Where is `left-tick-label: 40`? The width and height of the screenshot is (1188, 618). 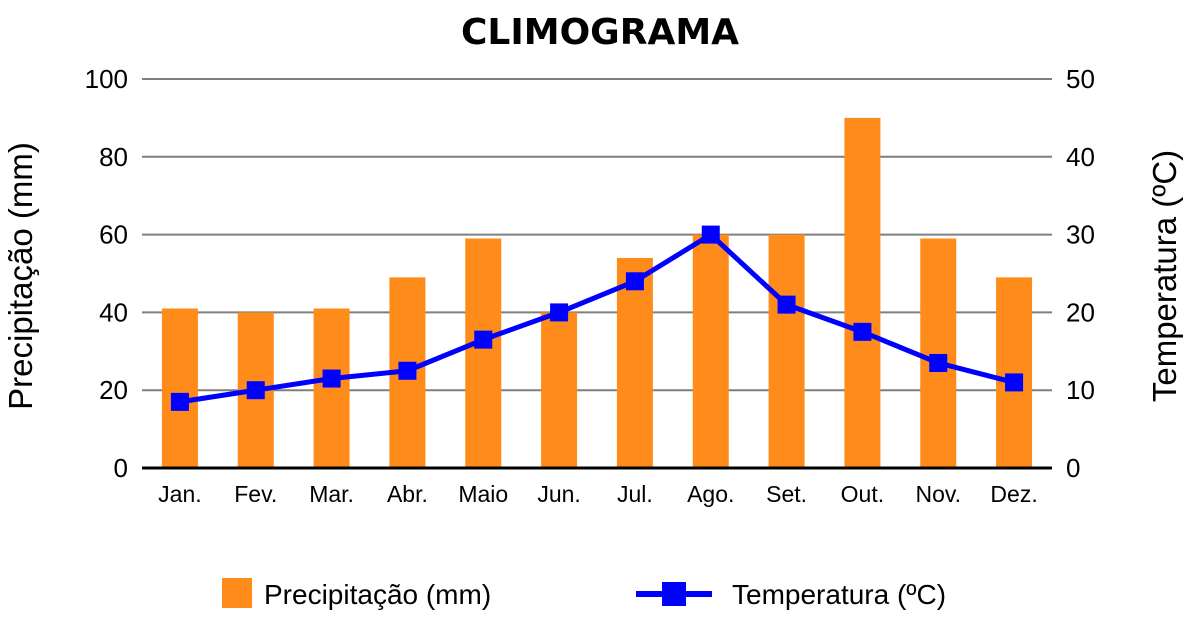
left-tick-label: 40 is located at coordinates (113, 312).